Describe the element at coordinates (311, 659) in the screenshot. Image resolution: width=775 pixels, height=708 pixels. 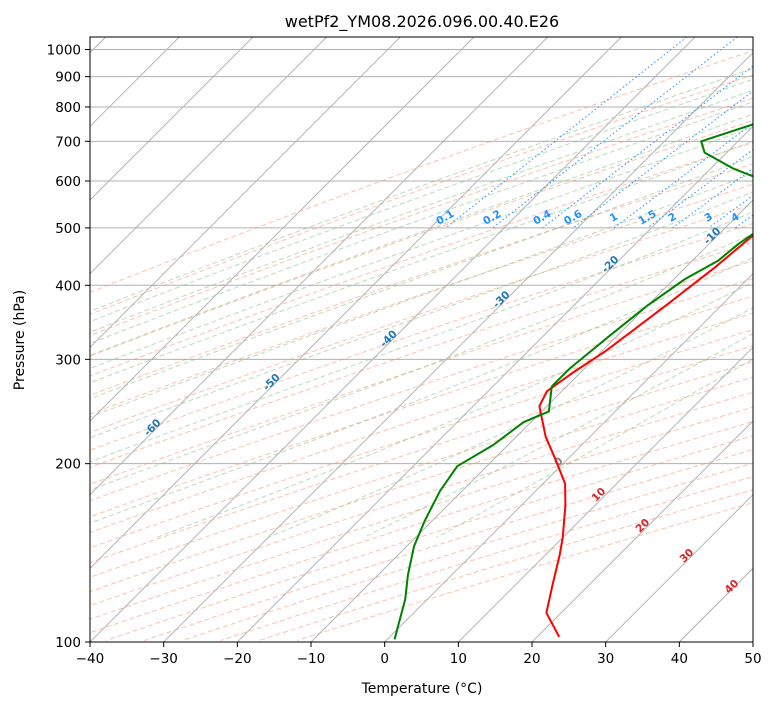
I see `x-tick-label: −10` at that location.